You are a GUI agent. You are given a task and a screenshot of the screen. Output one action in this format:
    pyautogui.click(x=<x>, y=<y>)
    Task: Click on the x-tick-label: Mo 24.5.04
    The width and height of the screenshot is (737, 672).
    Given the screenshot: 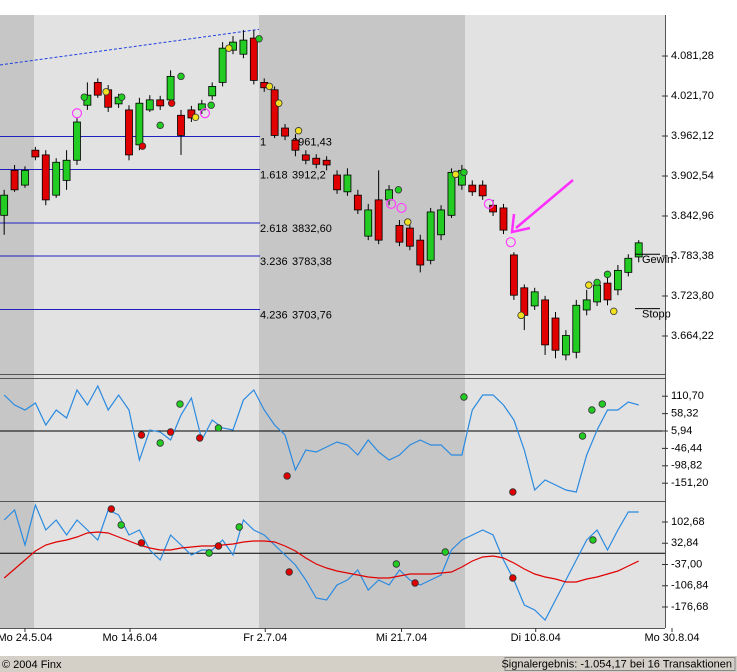 What is the action you would take?
    pyautogui.click(x=26, y=638)
    